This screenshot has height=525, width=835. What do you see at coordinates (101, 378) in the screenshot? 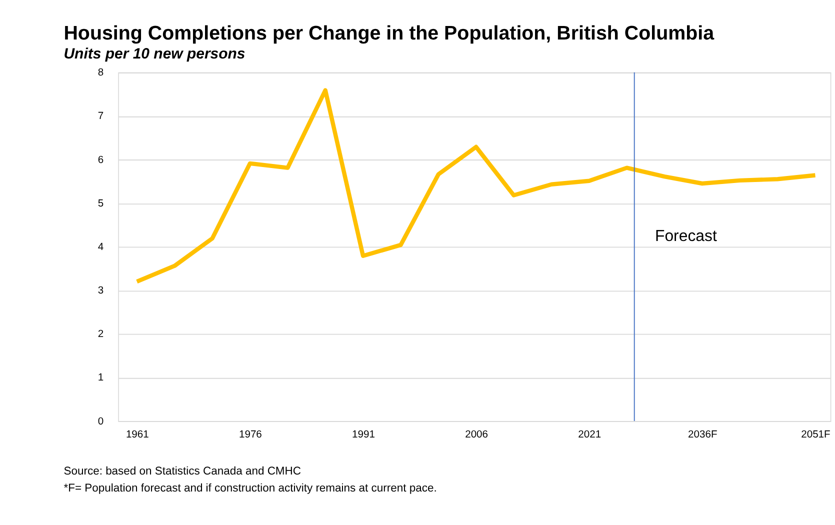
I see `y-tick-label: 1` at bounding box center [101, 378].